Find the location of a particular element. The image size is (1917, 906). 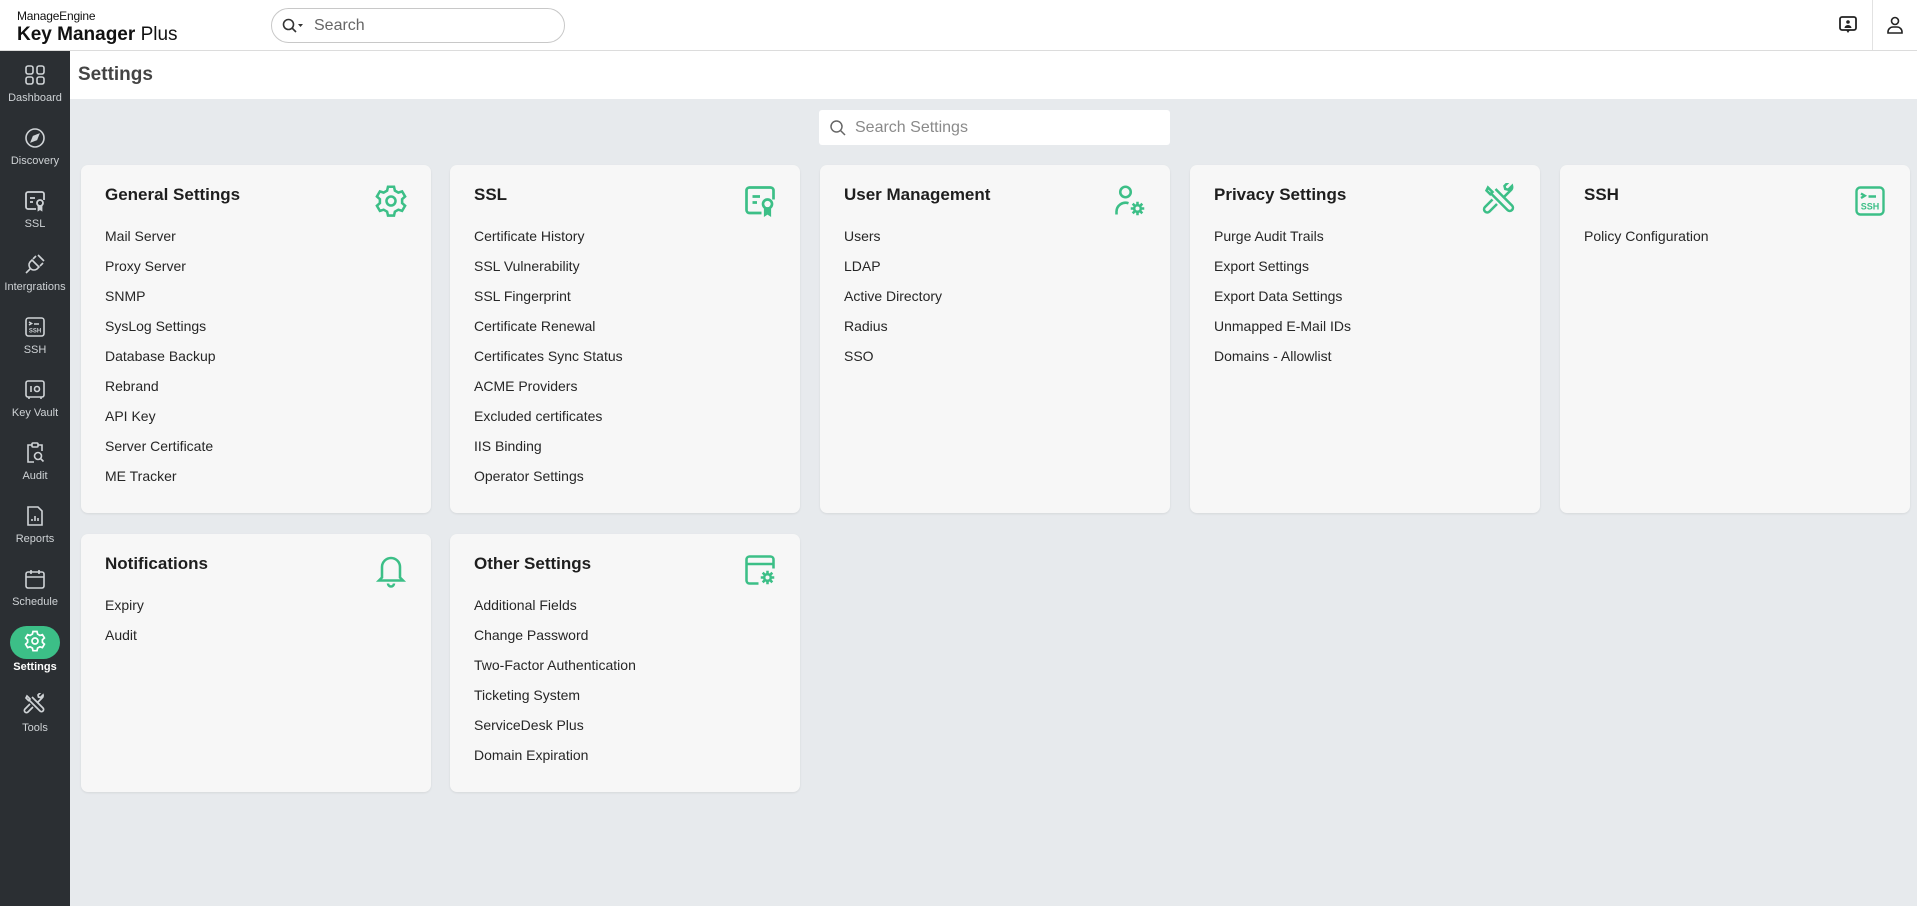

settings-link: Rebrand is located at coordinates (132, 386).